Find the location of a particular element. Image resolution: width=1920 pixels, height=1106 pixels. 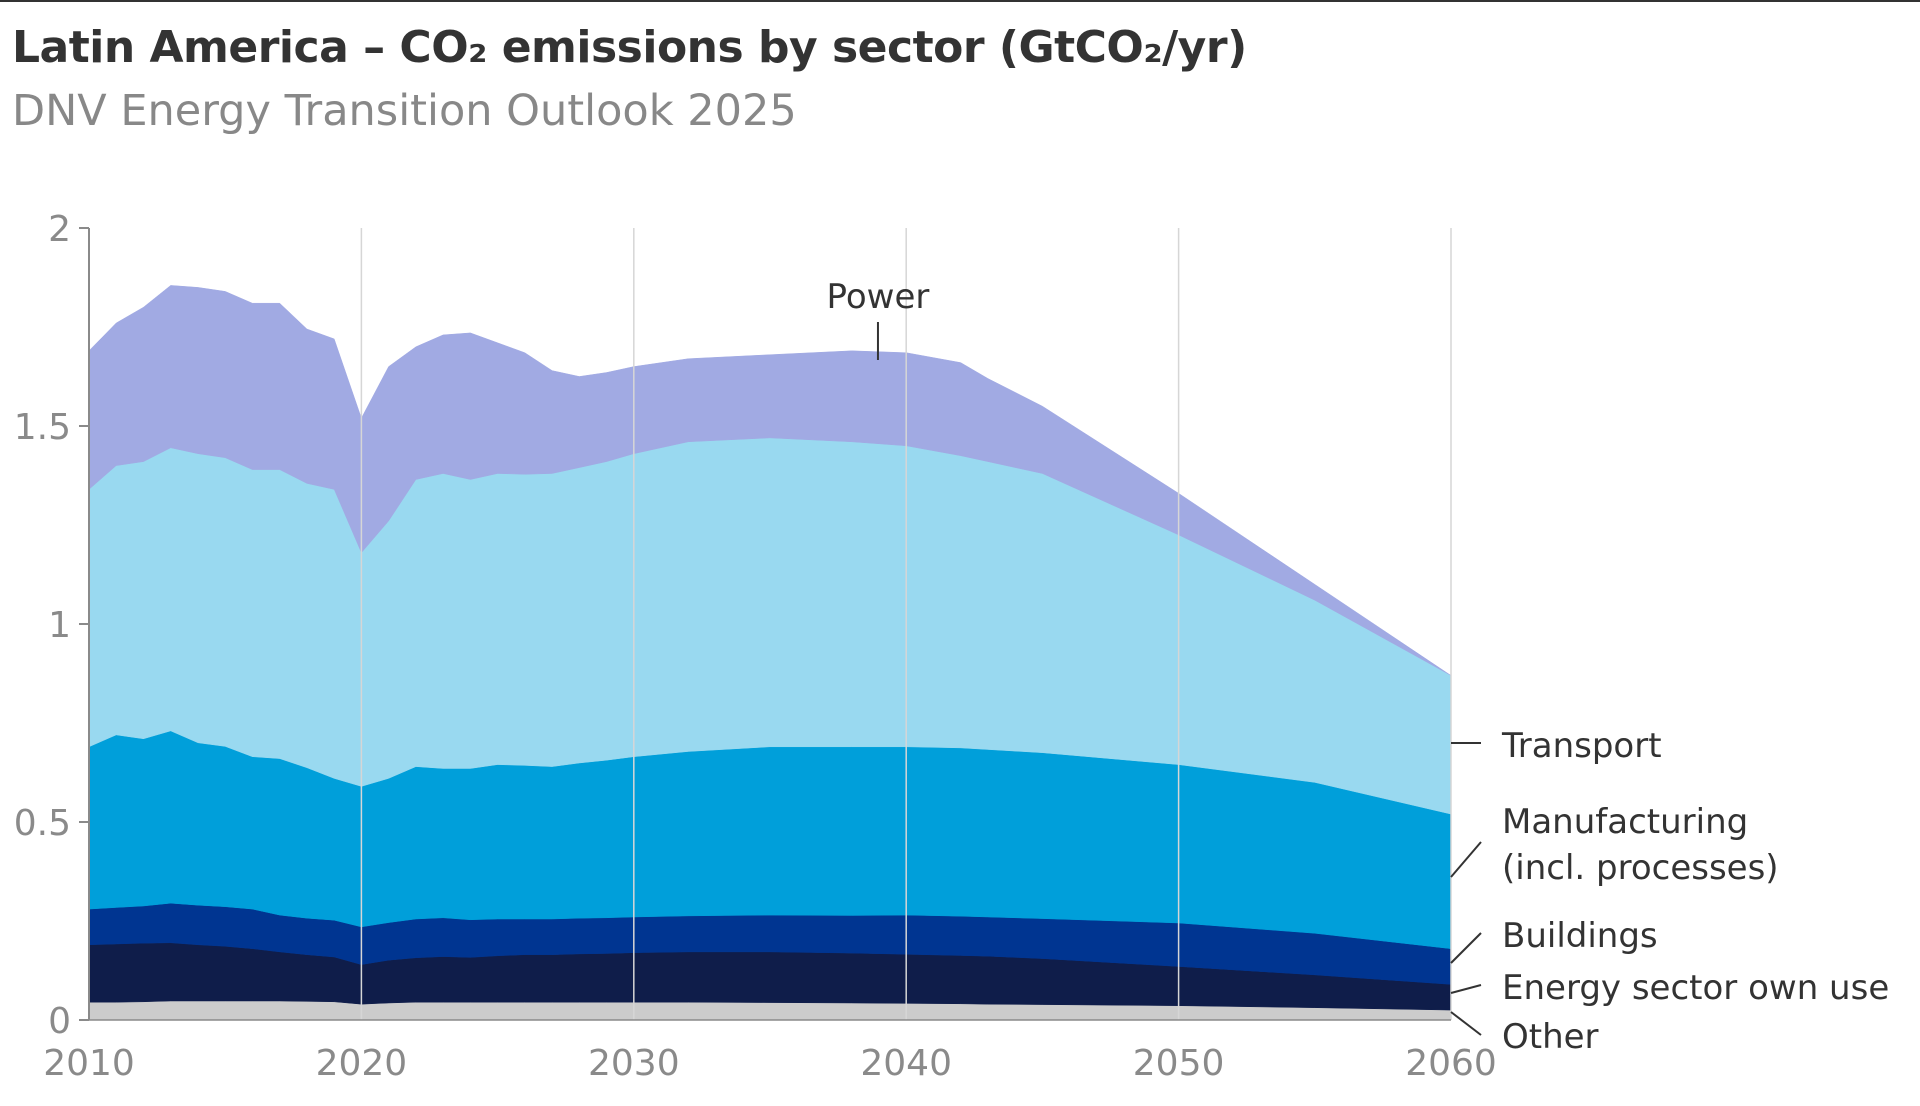

label-power: Power is located at coordinates (878, 297).